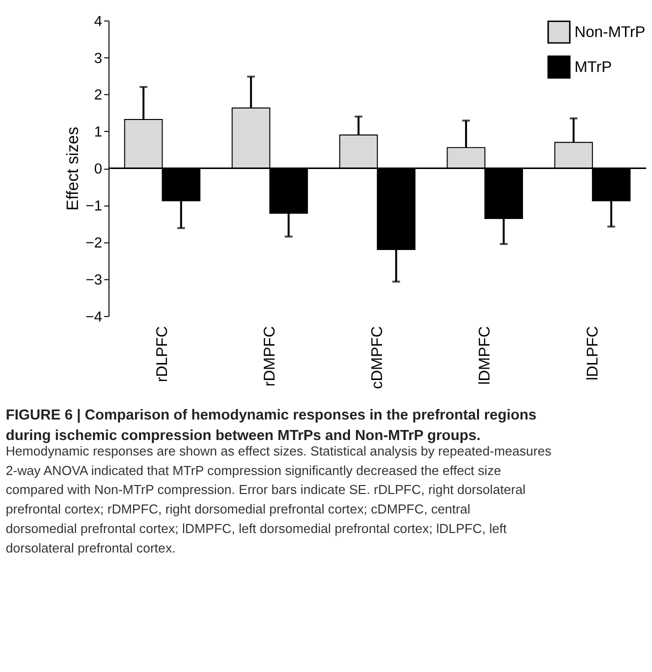 This screenshot has width=652, height=672. Describe the element at coordinates (610, 32) in the screenshot. I see `legend-label: Non-MTrP` at that location.